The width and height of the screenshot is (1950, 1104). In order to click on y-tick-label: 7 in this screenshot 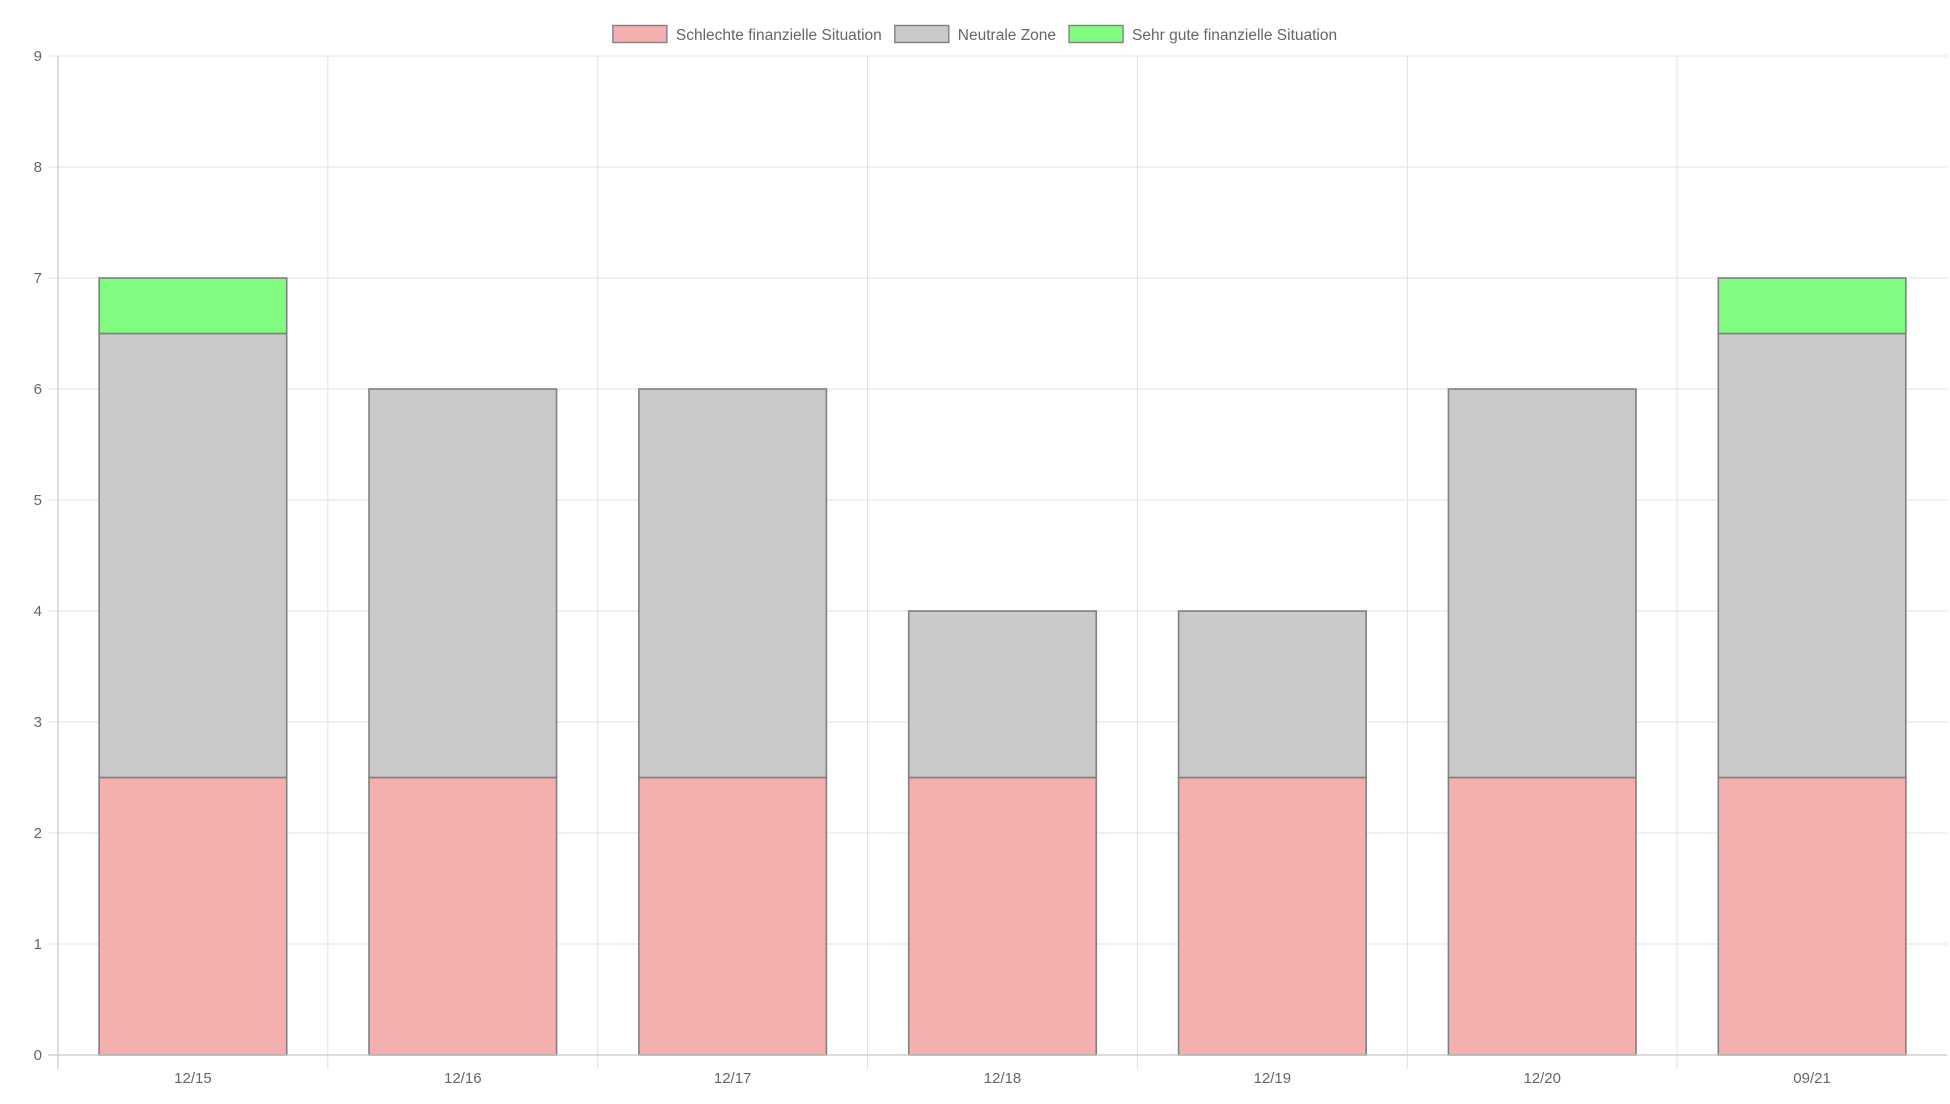, I will do `click(38, 278)`.